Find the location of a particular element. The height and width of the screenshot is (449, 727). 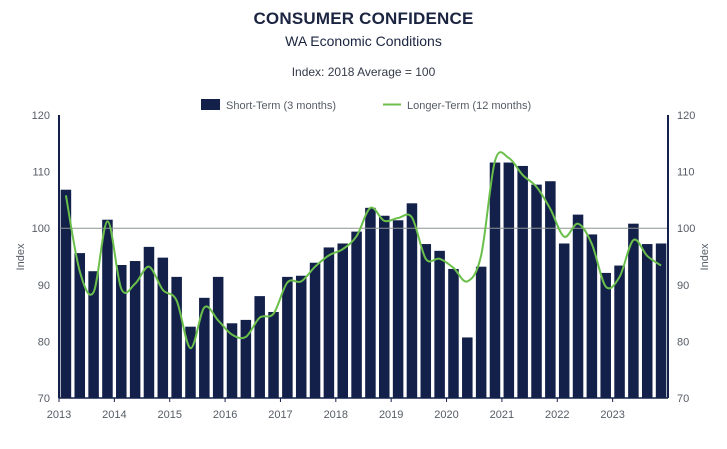

x-tick-label: 2014 is located at coordinates (114, 415).